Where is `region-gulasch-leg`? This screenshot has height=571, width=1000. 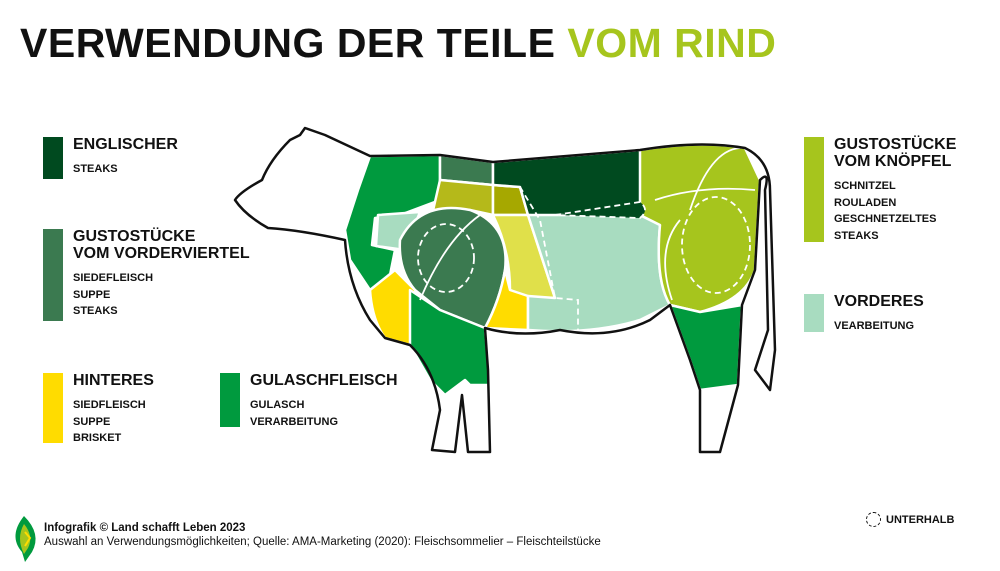 region-gulasch-leg is located at coordinates (450, 342).